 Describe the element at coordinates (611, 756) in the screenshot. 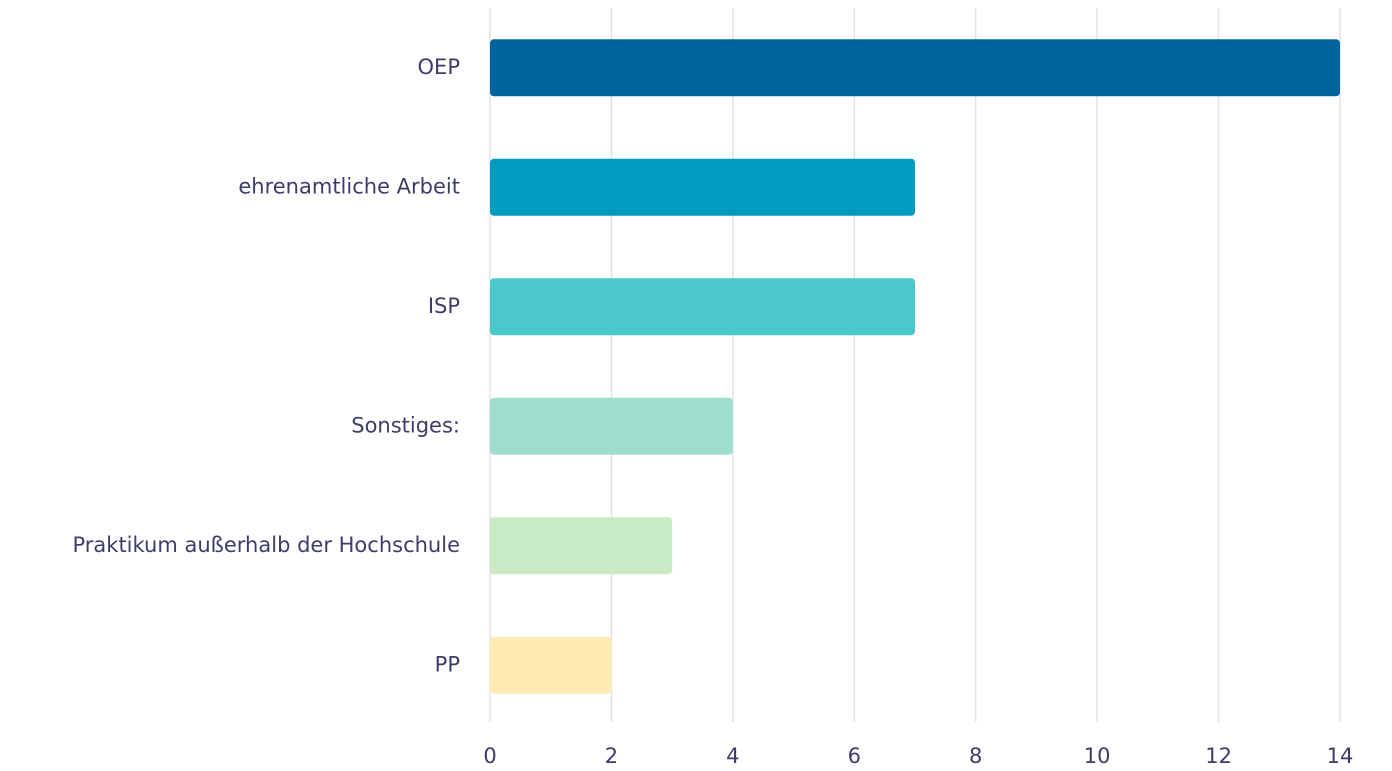

I see `x-tick-label: 2` at that location.